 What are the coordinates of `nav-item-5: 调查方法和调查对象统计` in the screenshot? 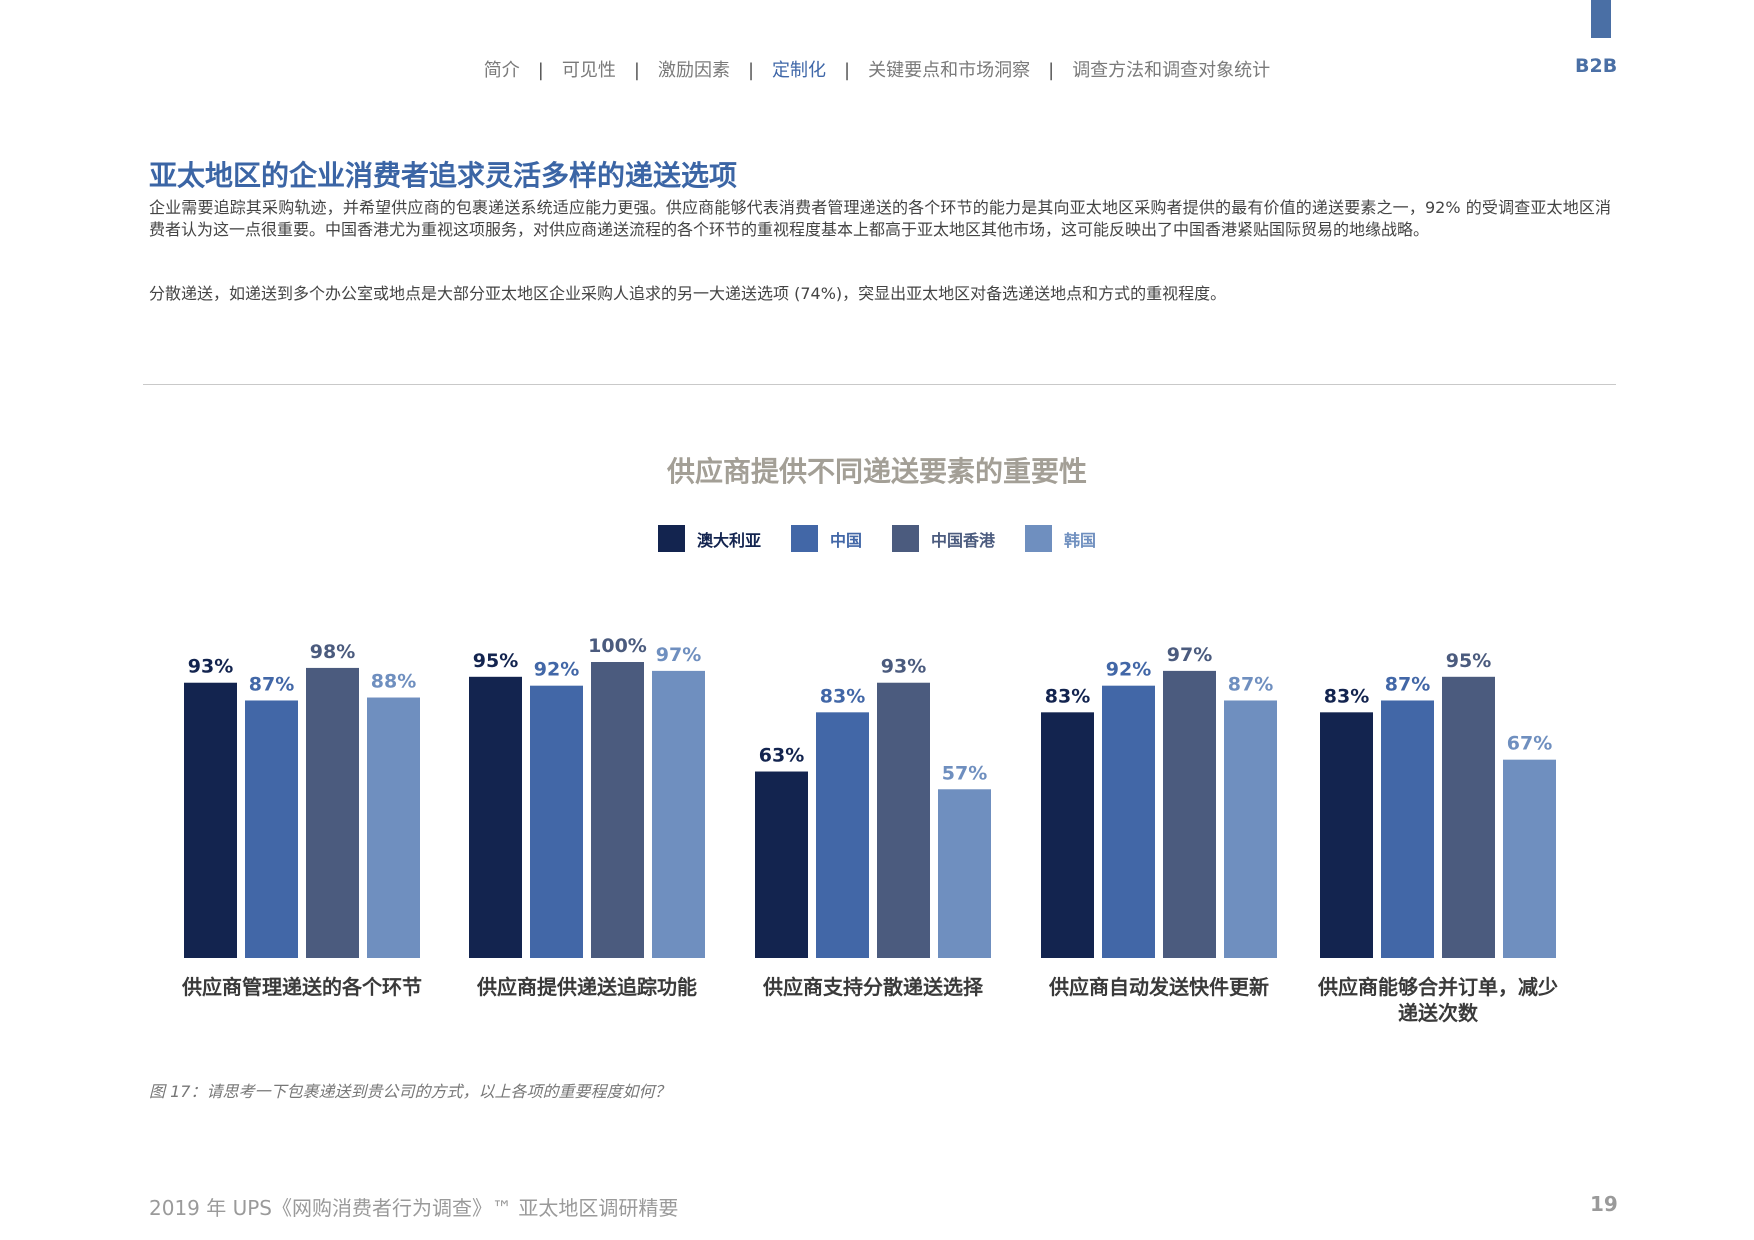 It's located at (1171, 70).